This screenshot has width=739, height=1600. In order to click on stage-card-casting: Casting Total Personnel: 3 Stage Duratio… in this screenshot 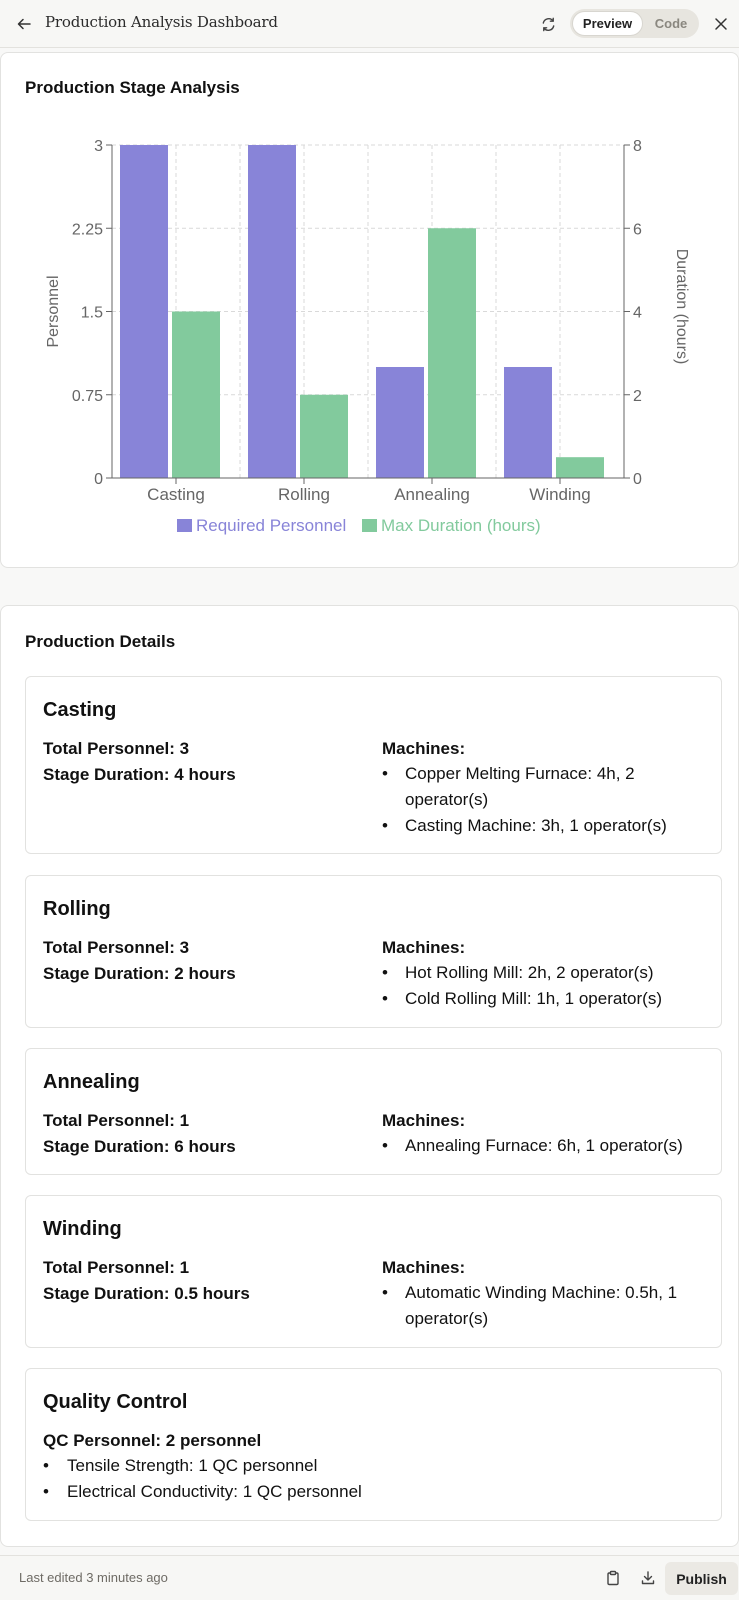, I will do `click(373, 765)`.